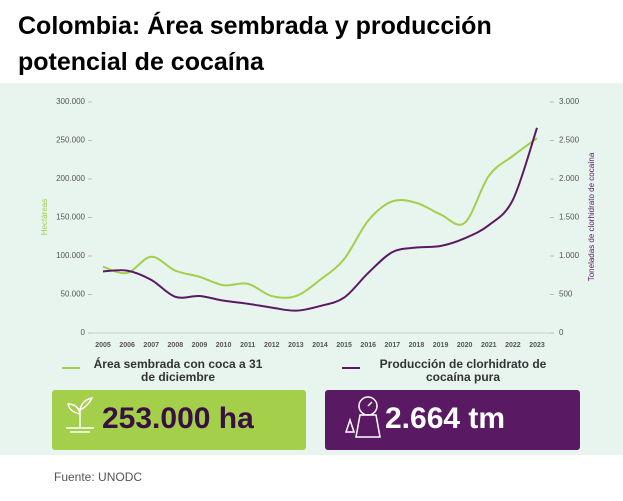 Image resolution: width=623 pixels, height=501 pixels. Describe the element at coordinates (200, 345) in the screenshot. I see `x-tick-label: 2009` at that location.